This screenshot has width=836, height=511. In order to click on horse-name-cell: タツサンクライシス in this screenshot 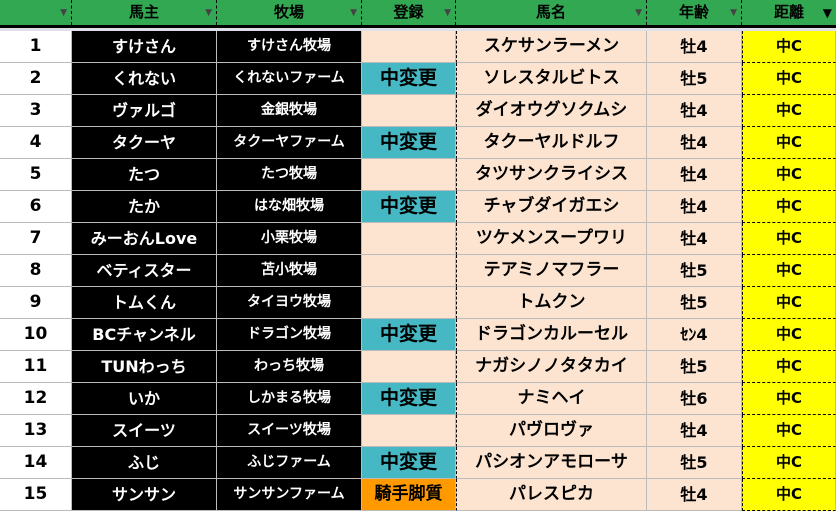, I will do `click(551, 175)`.